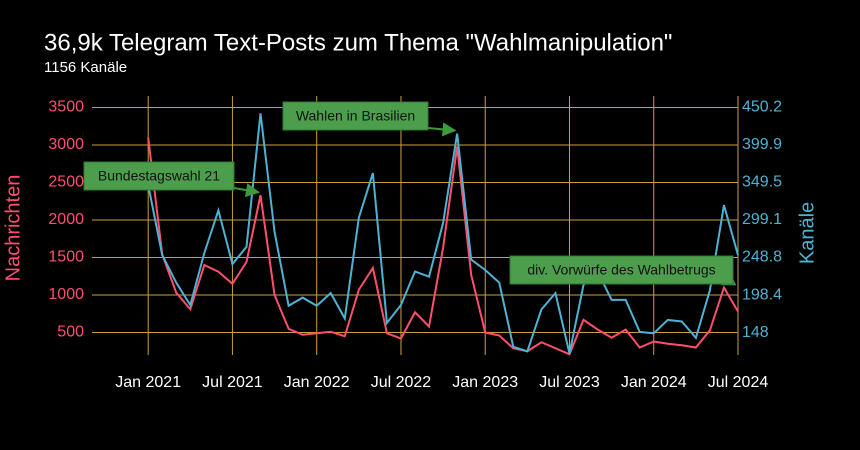 This screenshot has height=450, width=860. Describe the element at coordinates (232, 382) in the screenshot. I see `x-tick-label: Jul 2021` at that location.